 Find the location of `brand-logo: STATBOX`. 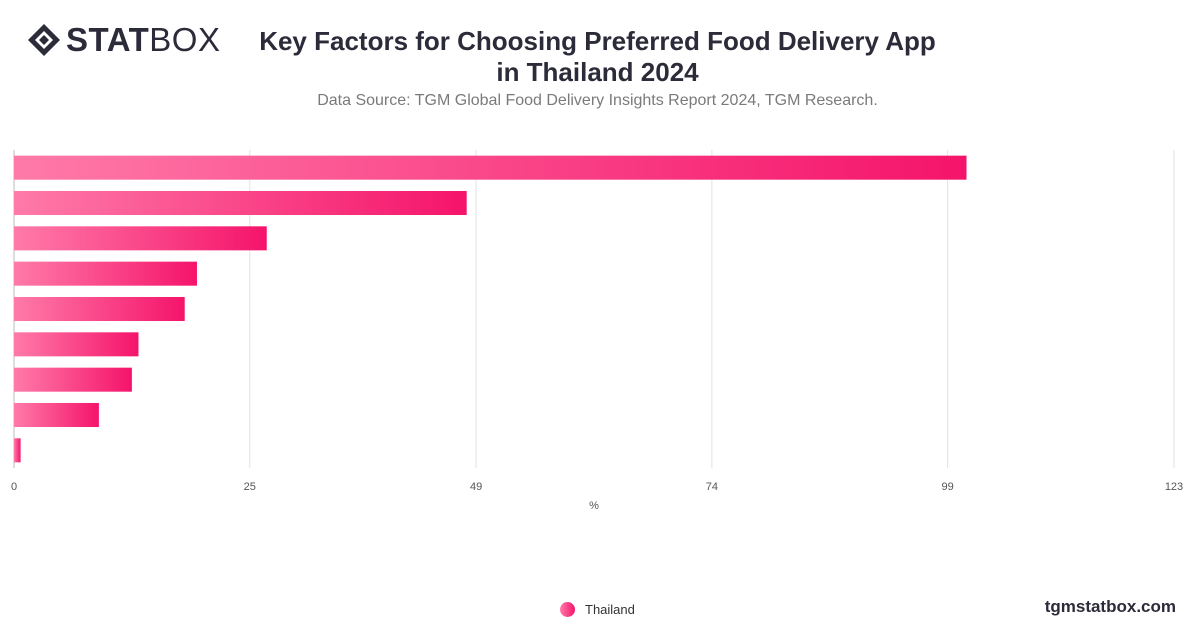

brand-logo: STATBOX is located at coordinates (123, 40).